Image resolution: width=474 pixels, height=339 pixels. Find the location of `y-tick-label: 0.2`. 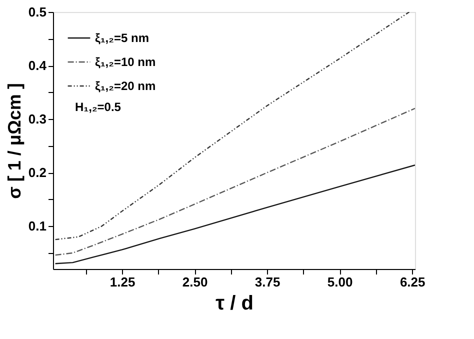

y-tick-label: 0.2 is located at coordinates (37, 172).